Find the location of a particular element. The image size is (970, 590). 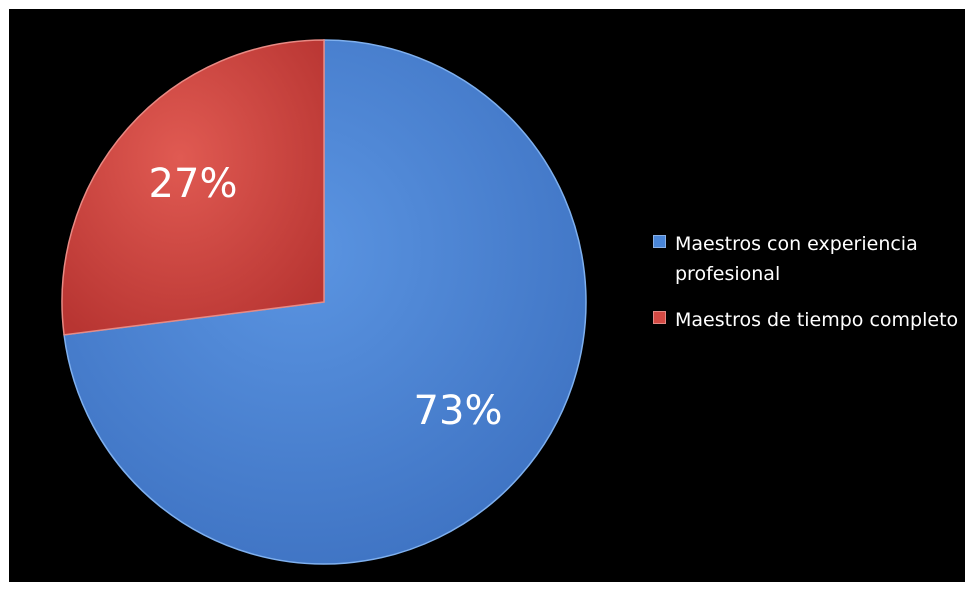

pie-slice-tiempo-completo is located at coordinates (193, 187).